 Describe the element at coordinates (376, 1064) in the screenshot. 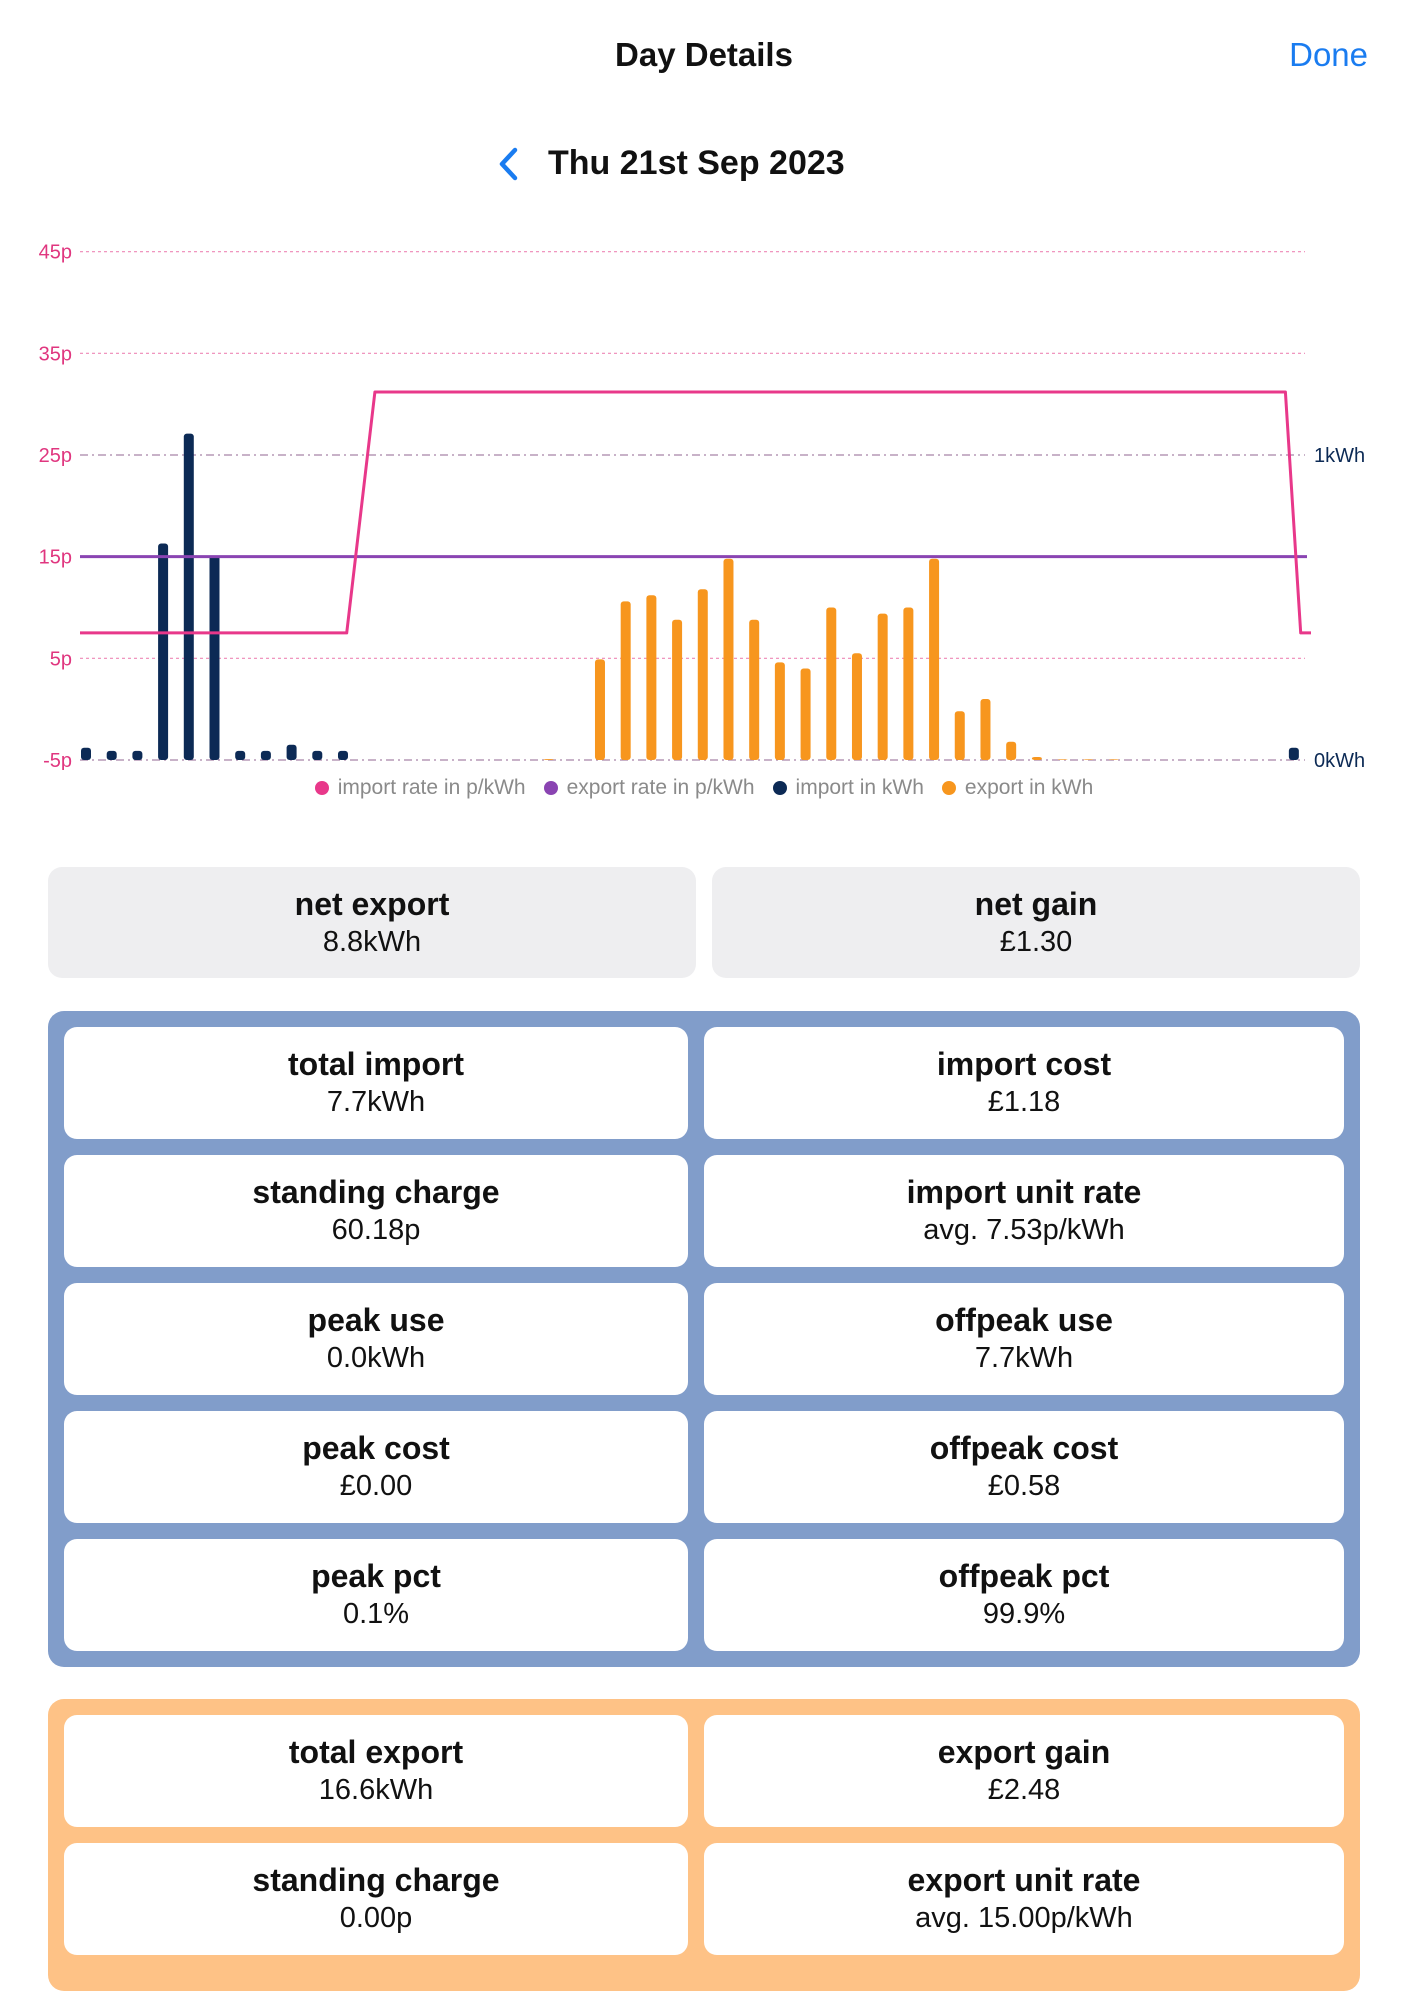

I see `tile-label: total import` at that location.